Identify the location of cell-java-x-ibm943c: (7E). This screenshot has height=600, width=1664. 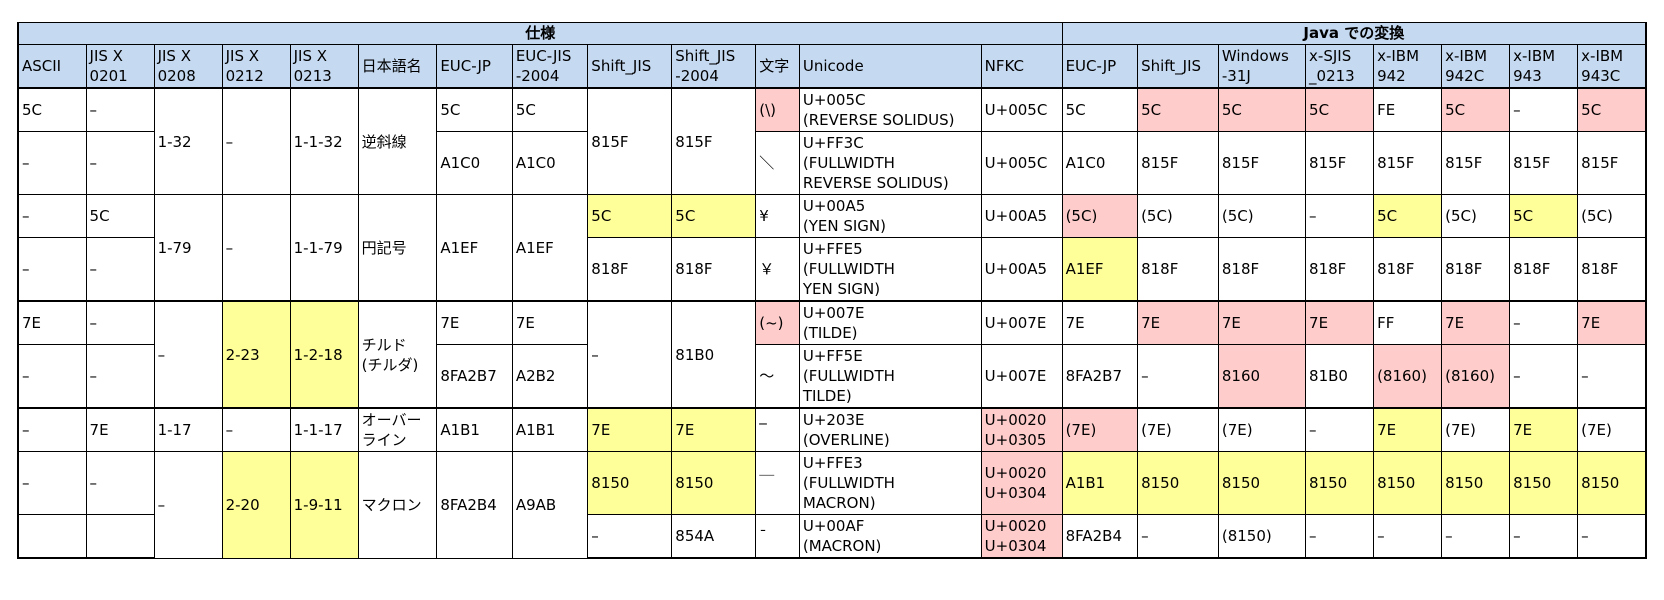
(1612, 429).